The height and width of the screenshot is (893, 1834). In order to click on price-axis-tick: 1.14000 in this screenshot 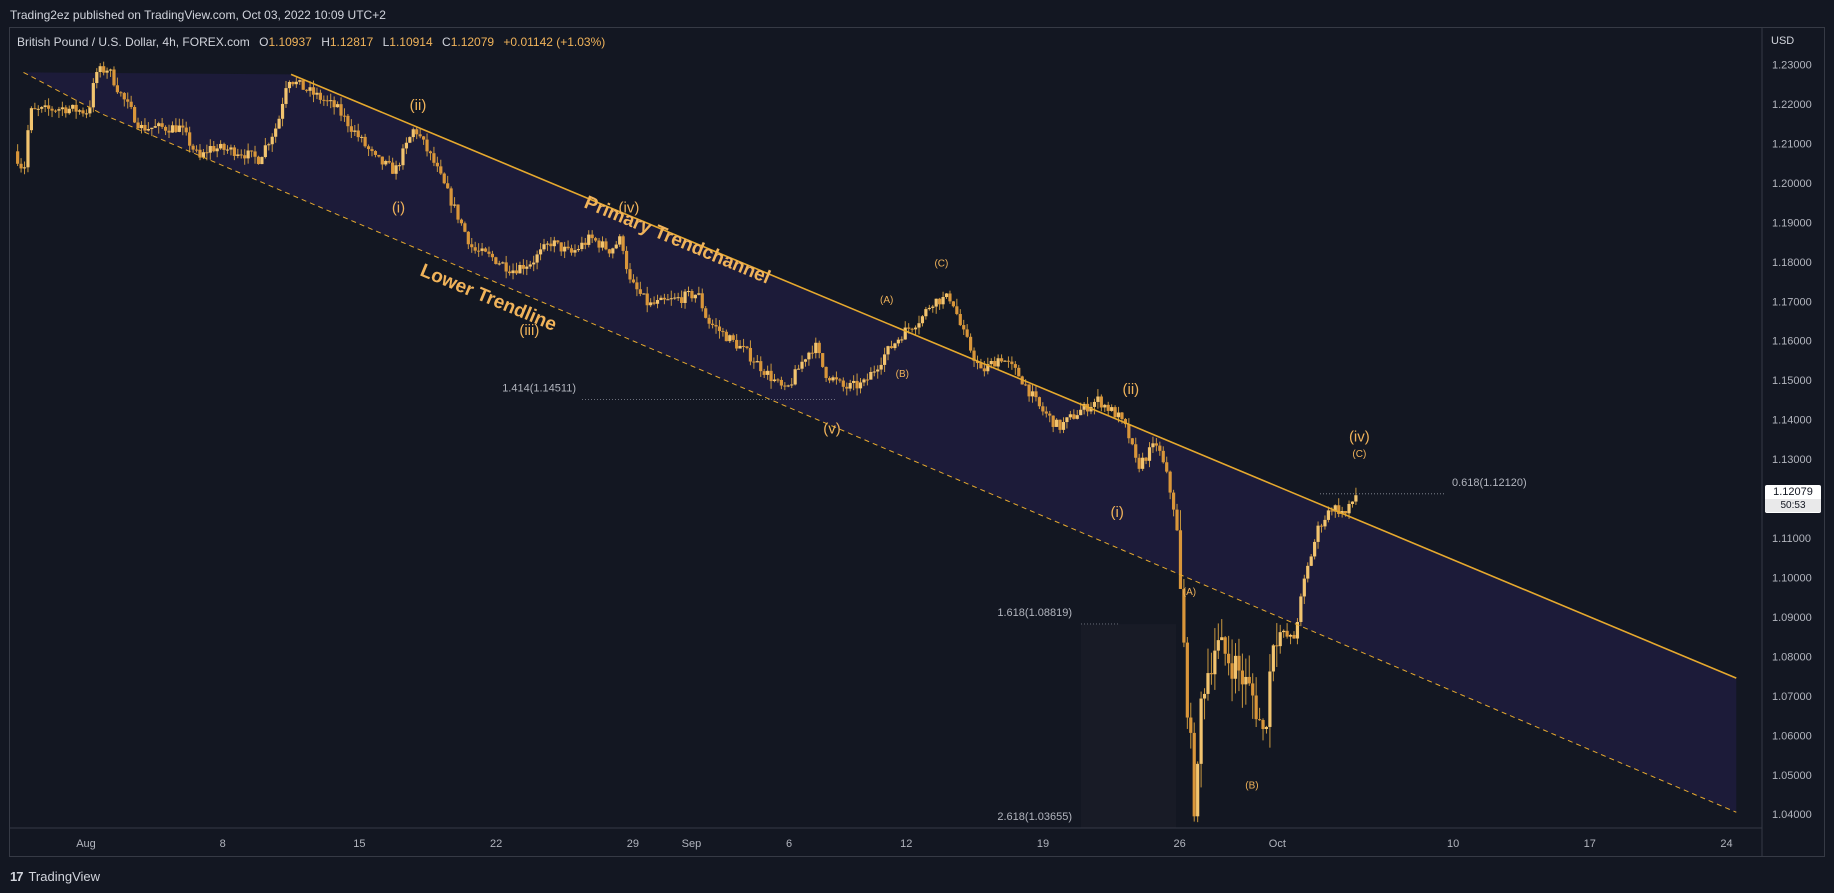, I will do `click(1792, 421)`.